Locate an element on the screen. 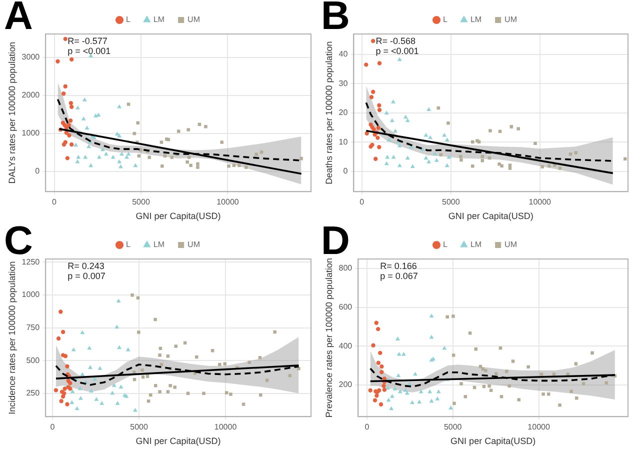 This screenshot has width=634, height=450. y-tick-label: 30 is located at coordinates (343, 83).